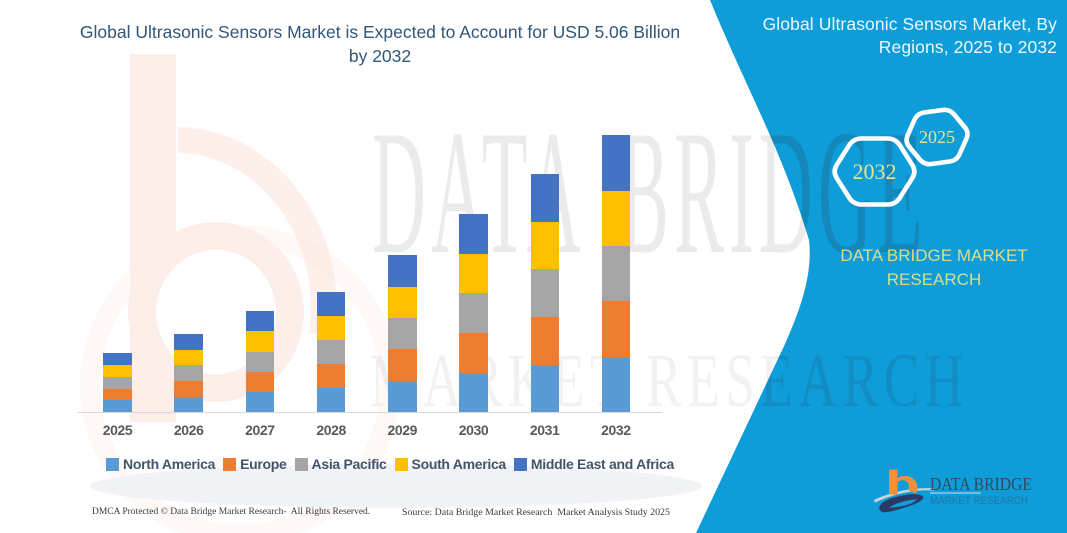 The width and height of the screenshot is (1067, 533). Describe the element at coordinates (979, 501) in the screenshot. I see `svg-text: MARKET RESEARCH` at that location.